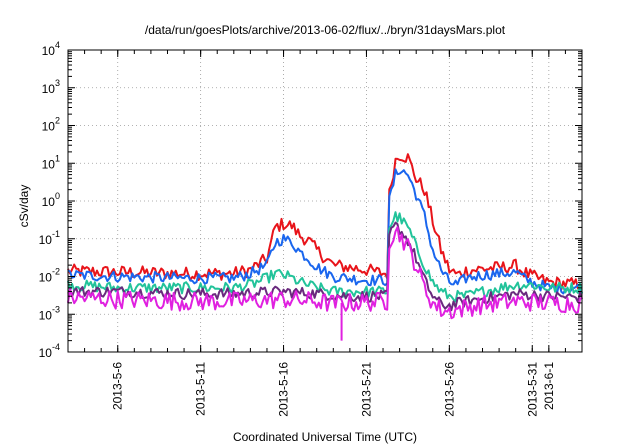 The height and width of the screenshot is (448, 640). I want to click on x-tick-label: 2013-5-16, so click(284, 389).